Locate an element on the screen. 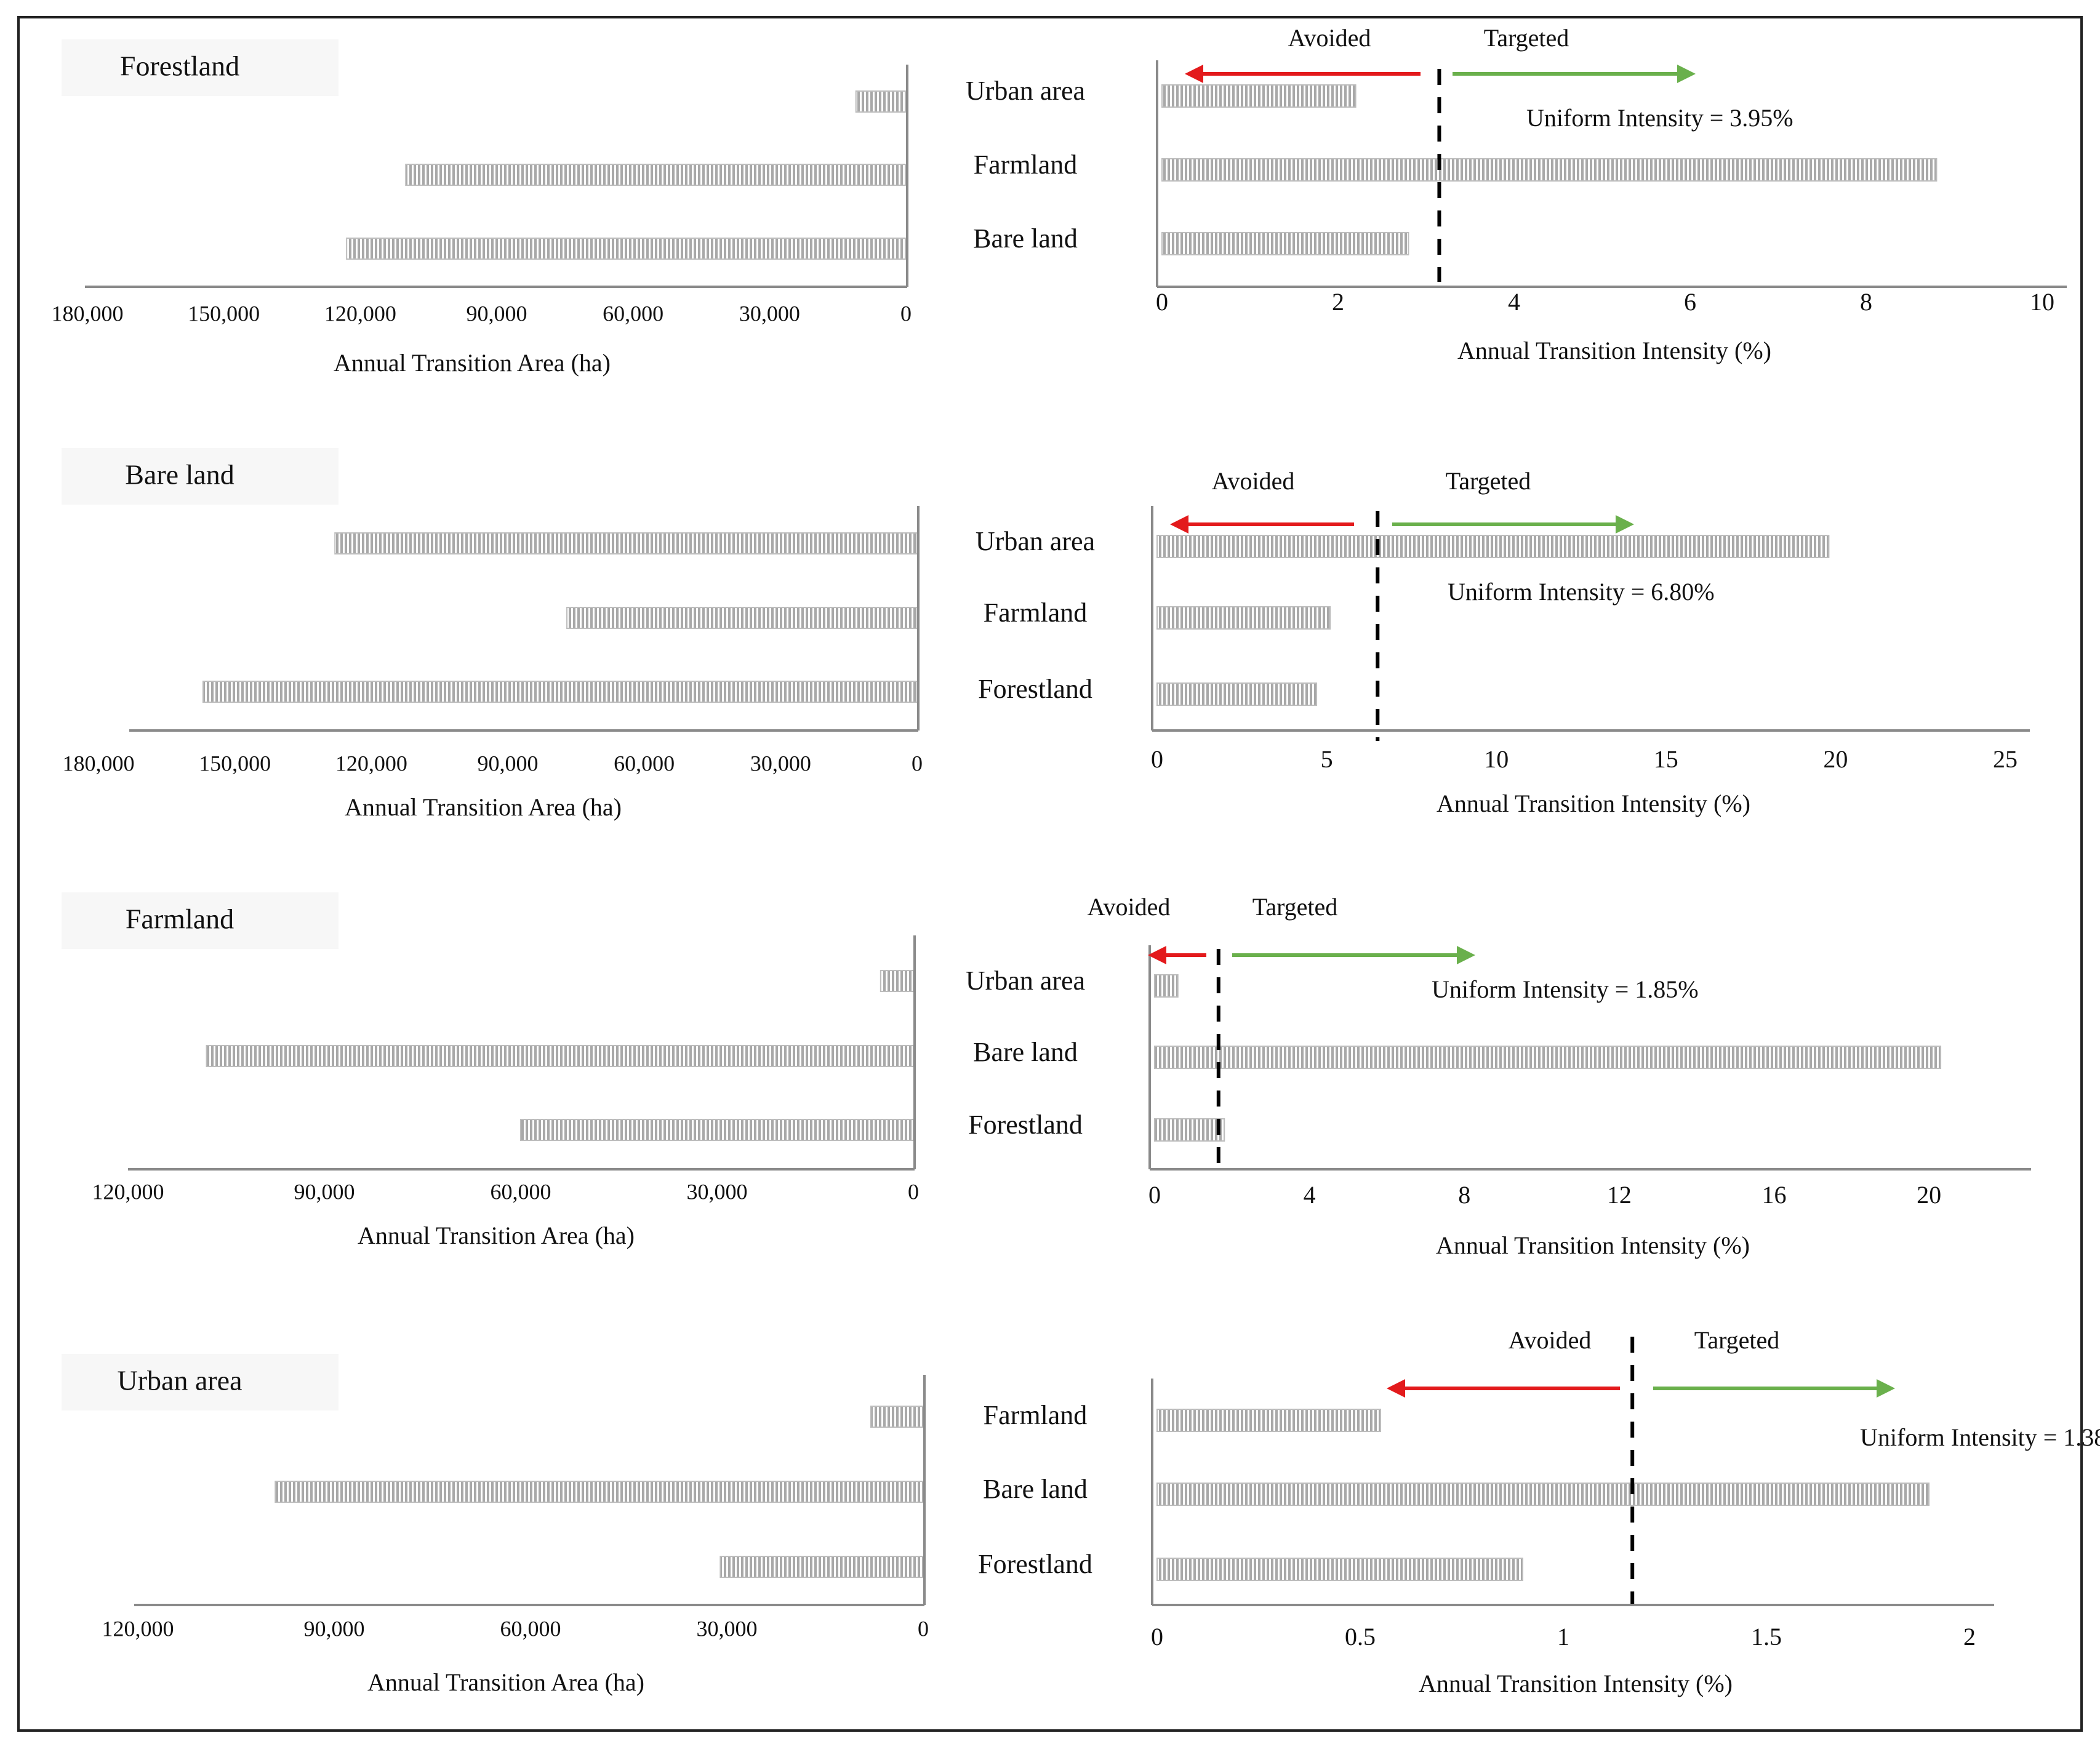  panel-title: Forestland is located at coordinates (180, 66).